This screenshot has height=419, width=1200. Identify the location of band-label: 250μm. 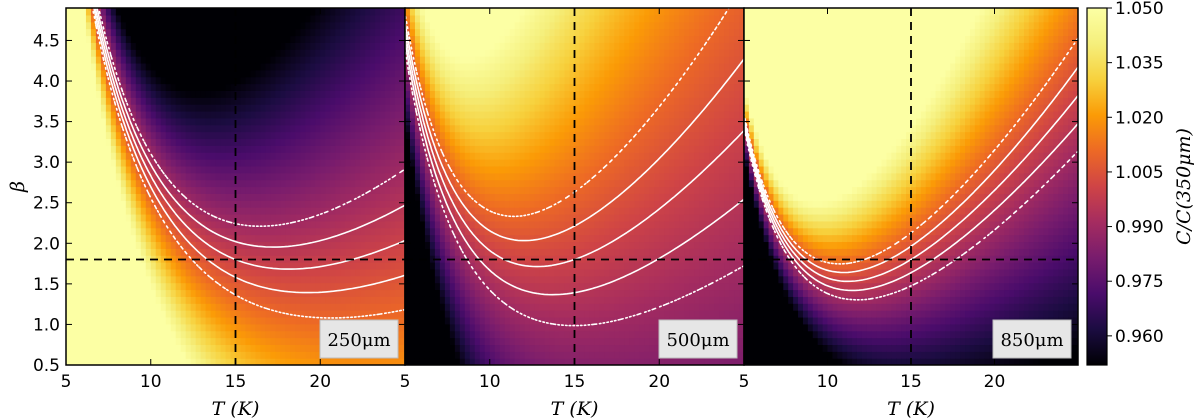
(358, 340).